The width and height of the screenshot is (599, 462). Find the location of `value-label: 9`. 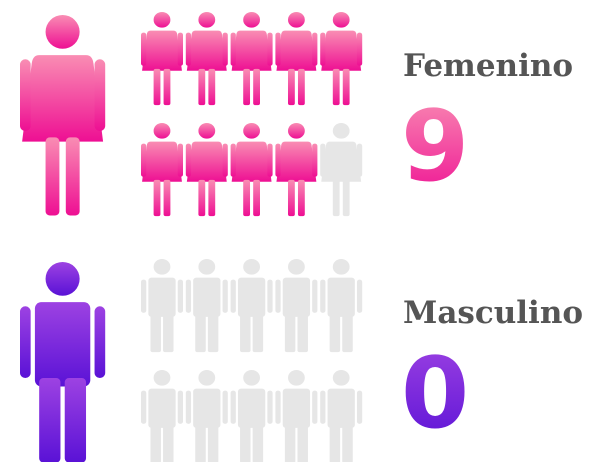

value-label: 9 is located at coordinates (435, 147).